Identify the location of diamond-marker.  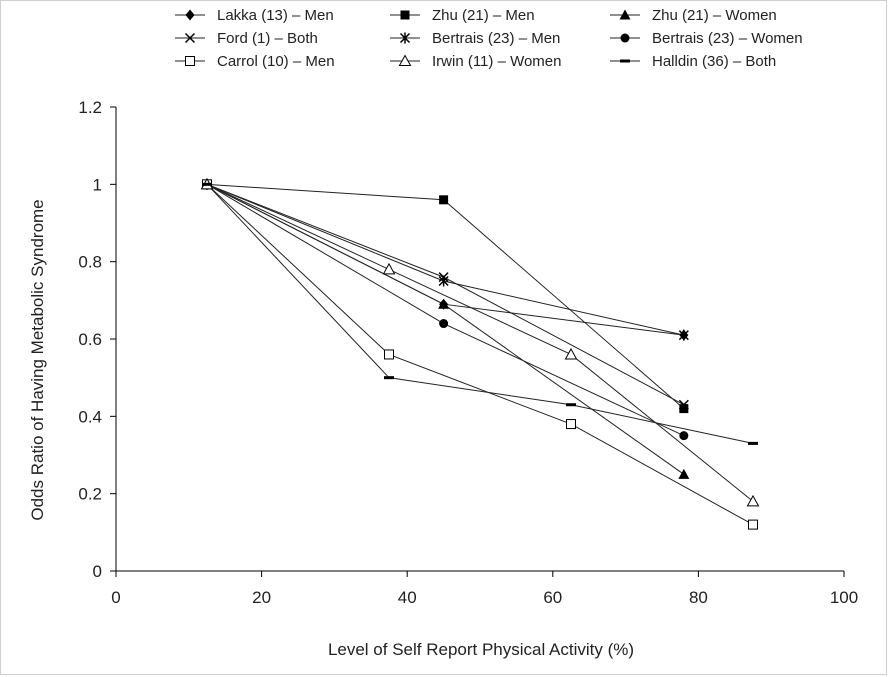
(190, 15).